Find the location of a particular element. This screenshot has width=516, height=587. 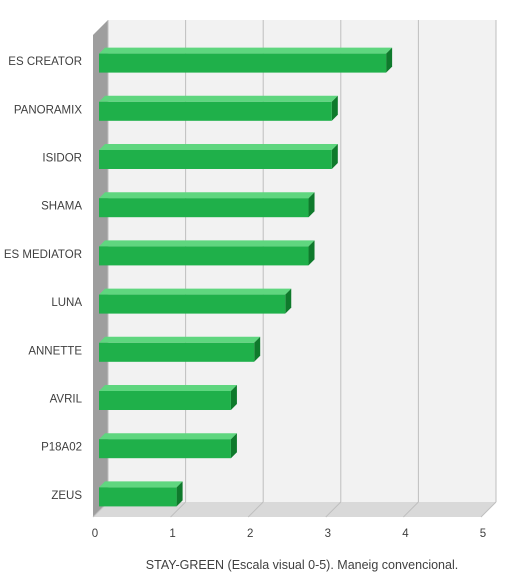

category-label: ANNETTE is located at coordinates (55, 351).